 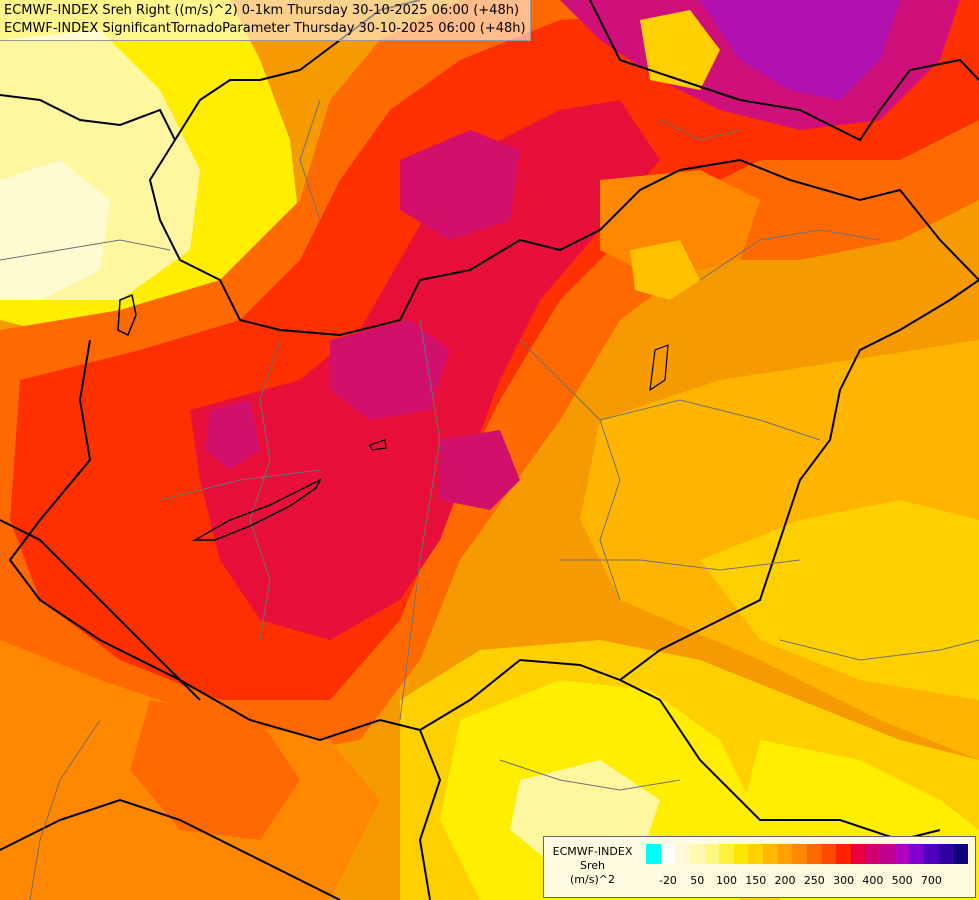 I want to click on legend-tick-label: 50, so click(x=697, y=880).